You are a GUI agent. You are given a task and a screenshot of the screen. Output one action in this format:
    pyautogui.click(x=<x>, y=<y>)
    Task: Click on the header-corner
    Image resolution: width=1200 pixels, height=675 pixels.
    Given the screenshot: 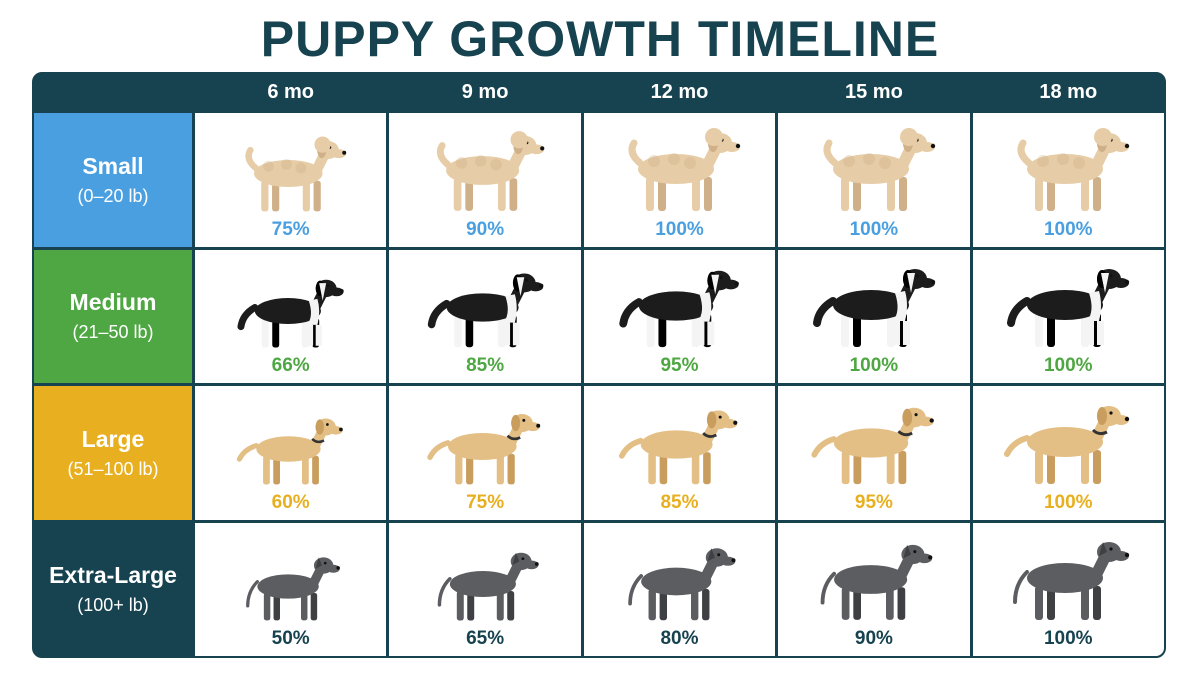 What is the action you would take?
    pyautogui.click(x=113, y=92)
    